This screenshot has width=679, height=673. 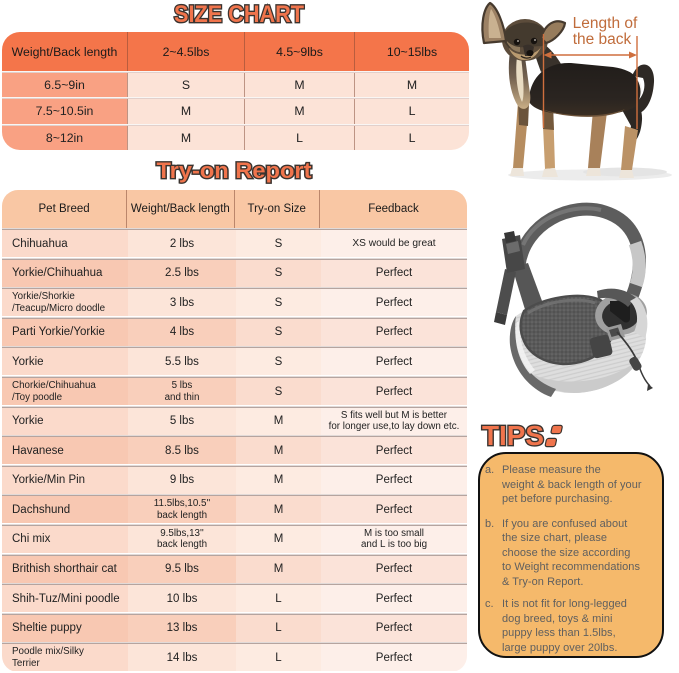 I want to click on svg-text: Length of, so click(x=605, y=23).